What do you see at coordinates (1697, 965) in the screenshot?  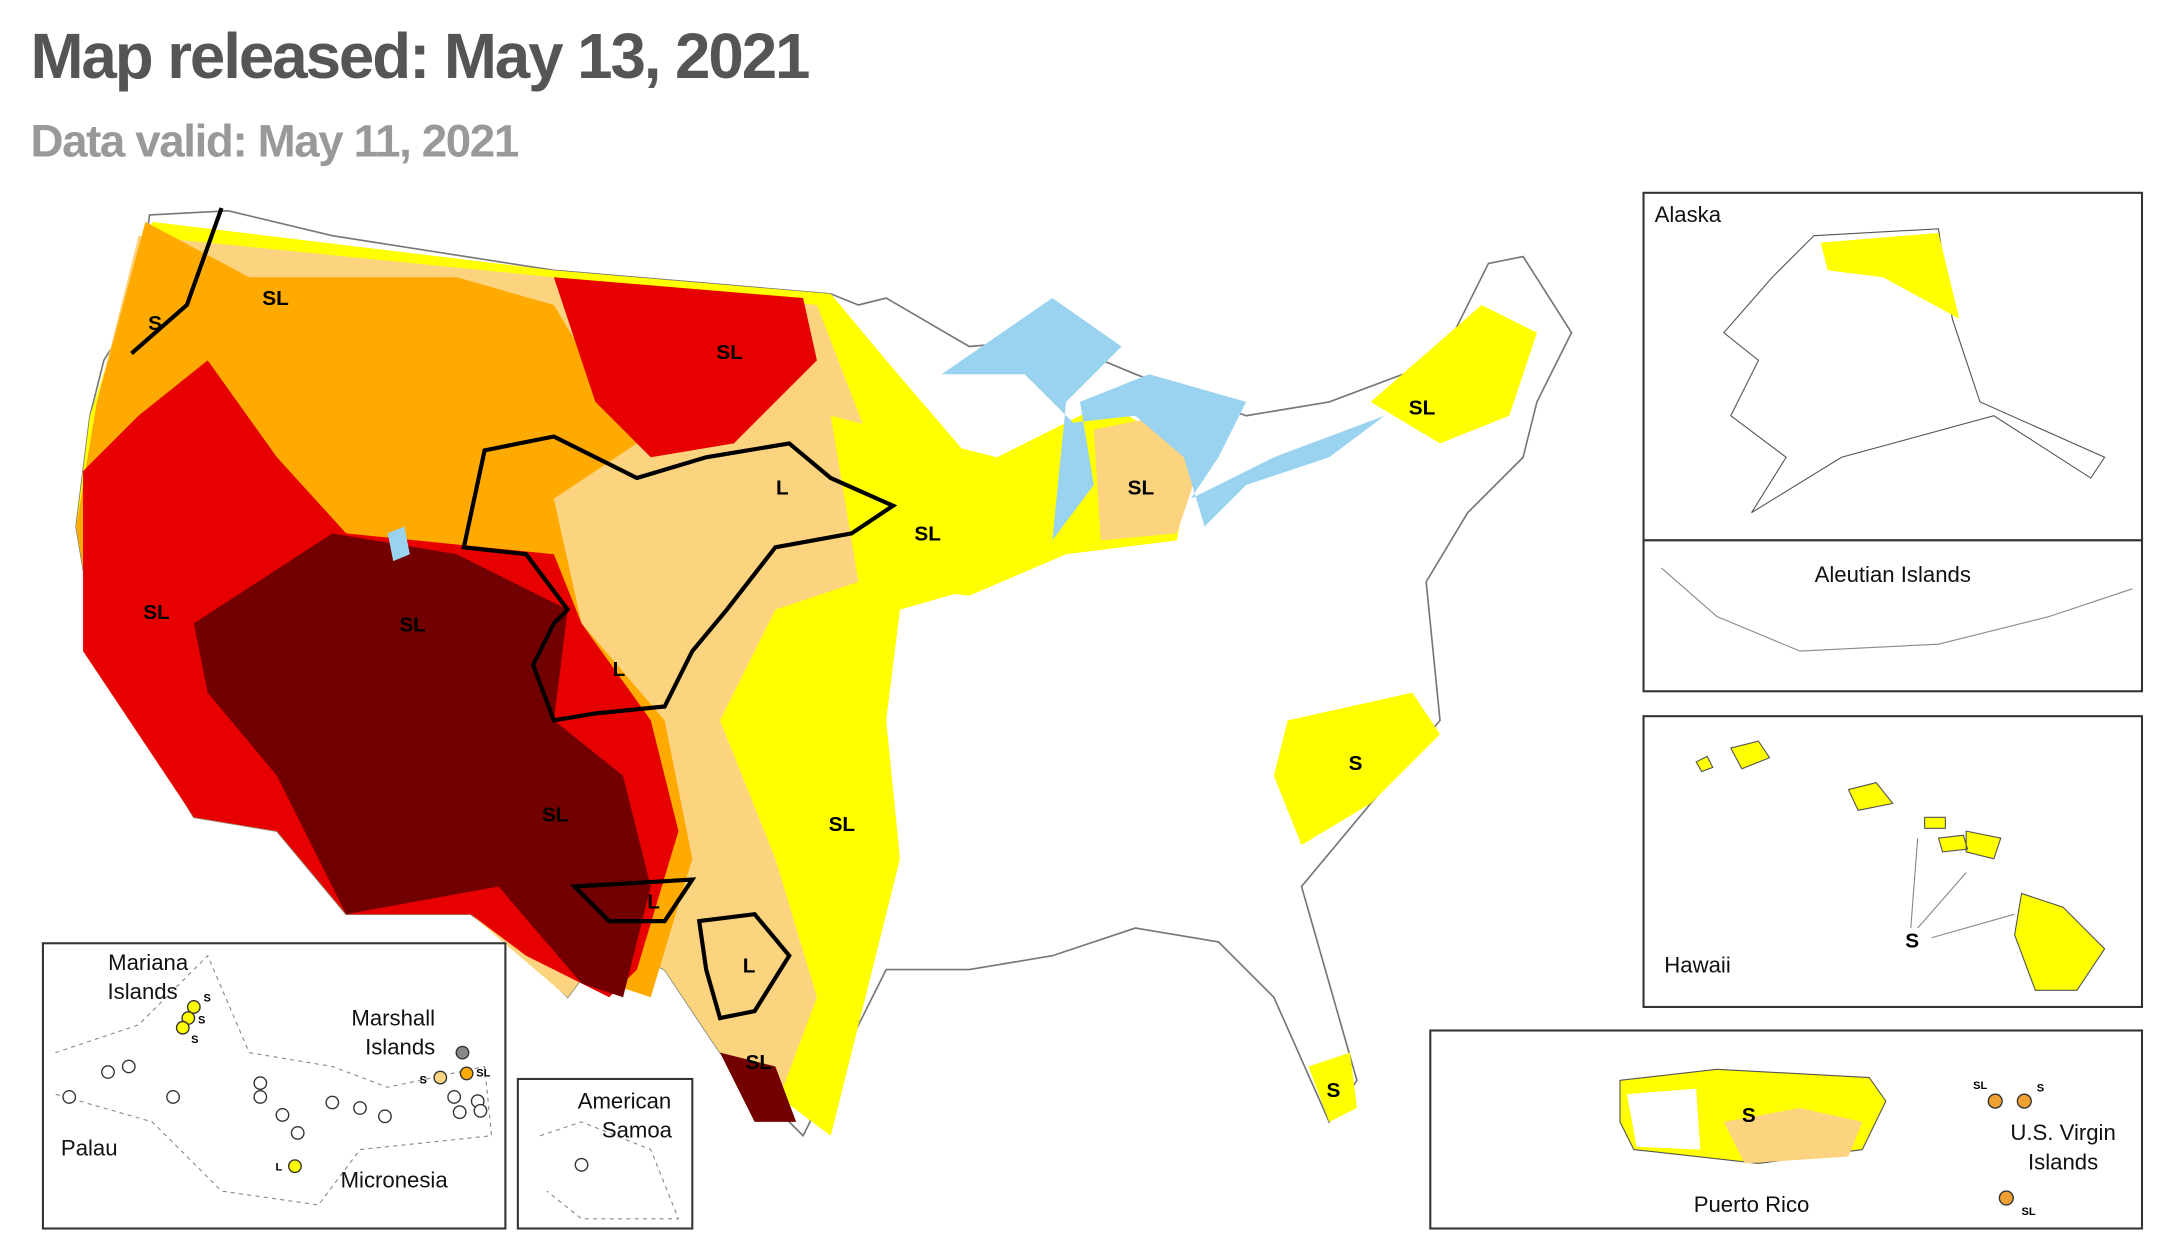 I see `inset-label: Hawaii` at bounding box center [1697, 965].